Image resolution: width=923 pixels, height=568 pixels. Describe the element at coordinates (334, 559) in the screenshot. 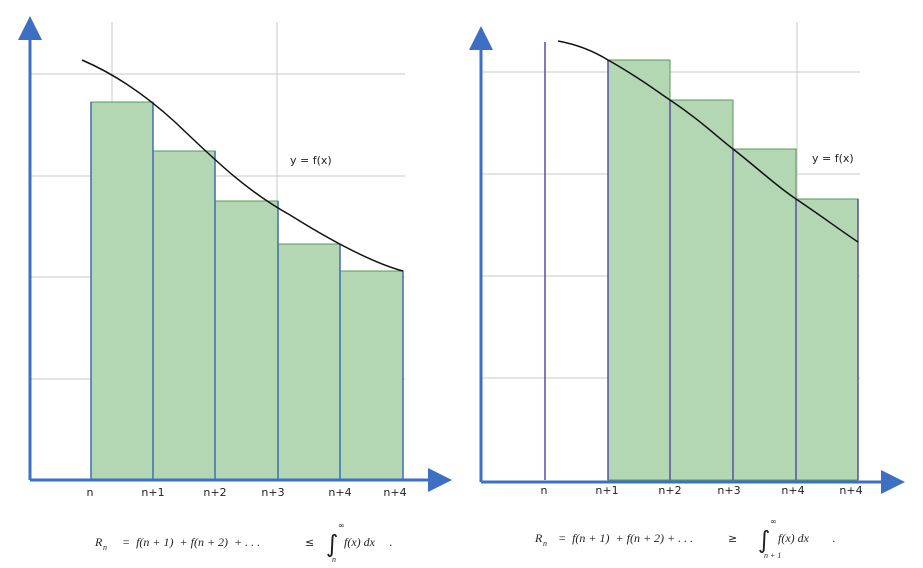

I see `lower: n` at that location.